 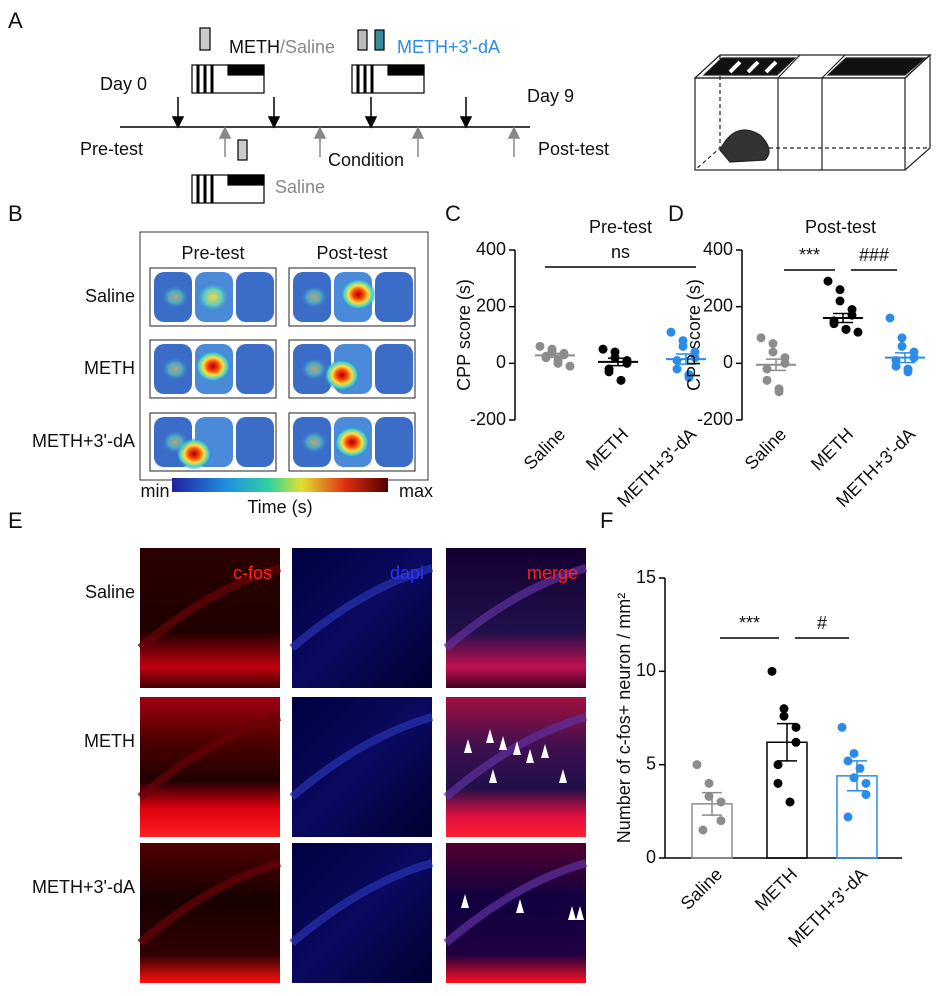 What do you see at coordinates (448, 47) in the screenshot?
I see `drug-label: METH+3'-dA` at bounding box center [448, 47].